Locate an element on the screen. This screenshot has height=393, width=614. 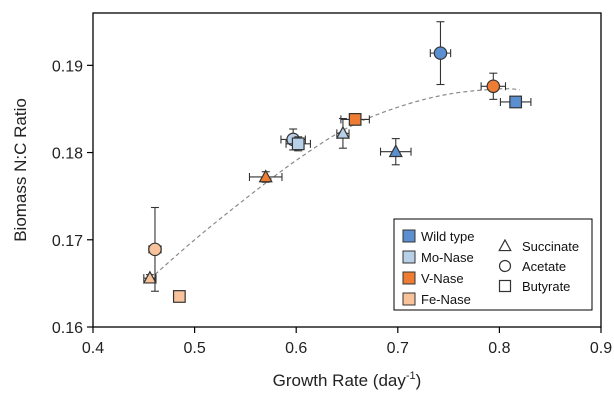
x-tick-label: 0.9 is located at coordinates (601, 348).